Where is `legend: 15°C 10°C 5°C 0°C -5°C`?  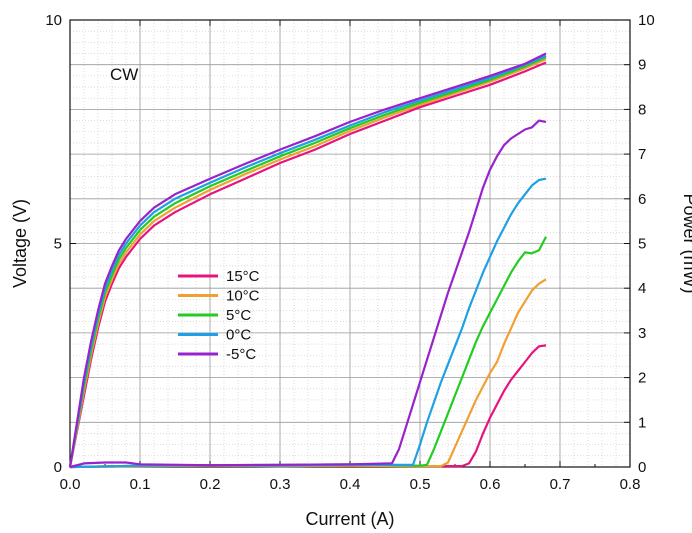 legend: 15°C 10°C 5°C 0°C -5°C is located at coordinates (219, 315).